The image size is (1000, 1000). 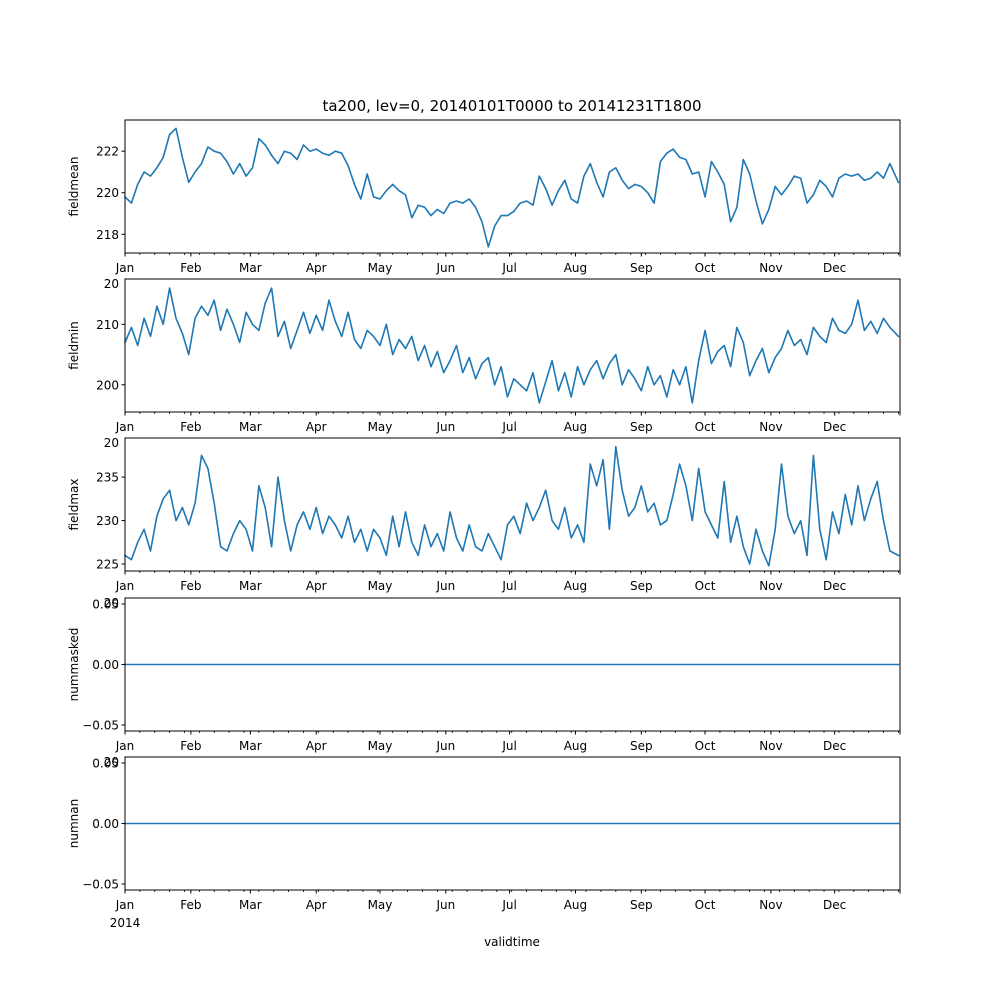 What do you see at coordinates (250, 905) in the screenshot?
I see `x-tick-label-numnan: Mar` at bounding box center [250, 905].